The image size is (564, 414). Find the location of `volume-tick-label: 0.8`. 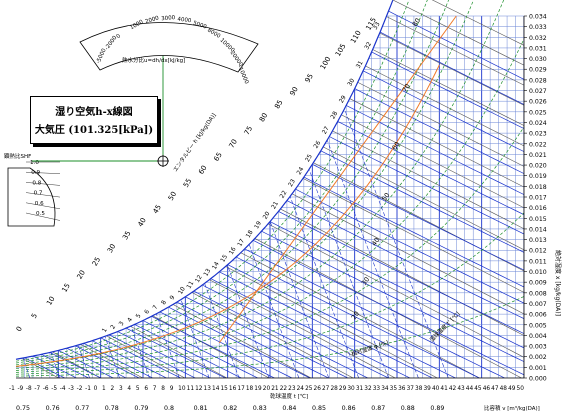

volume-tick-label: 0.8 is located at coordinates (169, 408).